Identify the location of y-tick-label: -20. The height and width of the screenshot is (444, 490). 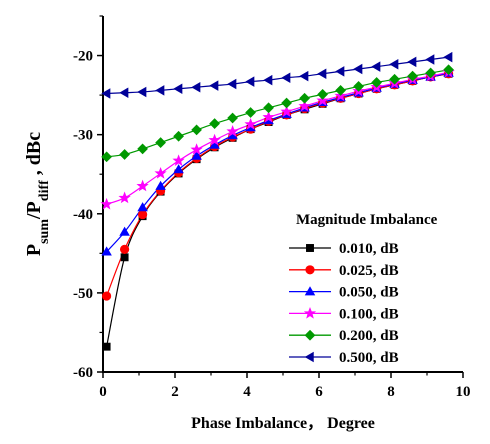
(83, 57).